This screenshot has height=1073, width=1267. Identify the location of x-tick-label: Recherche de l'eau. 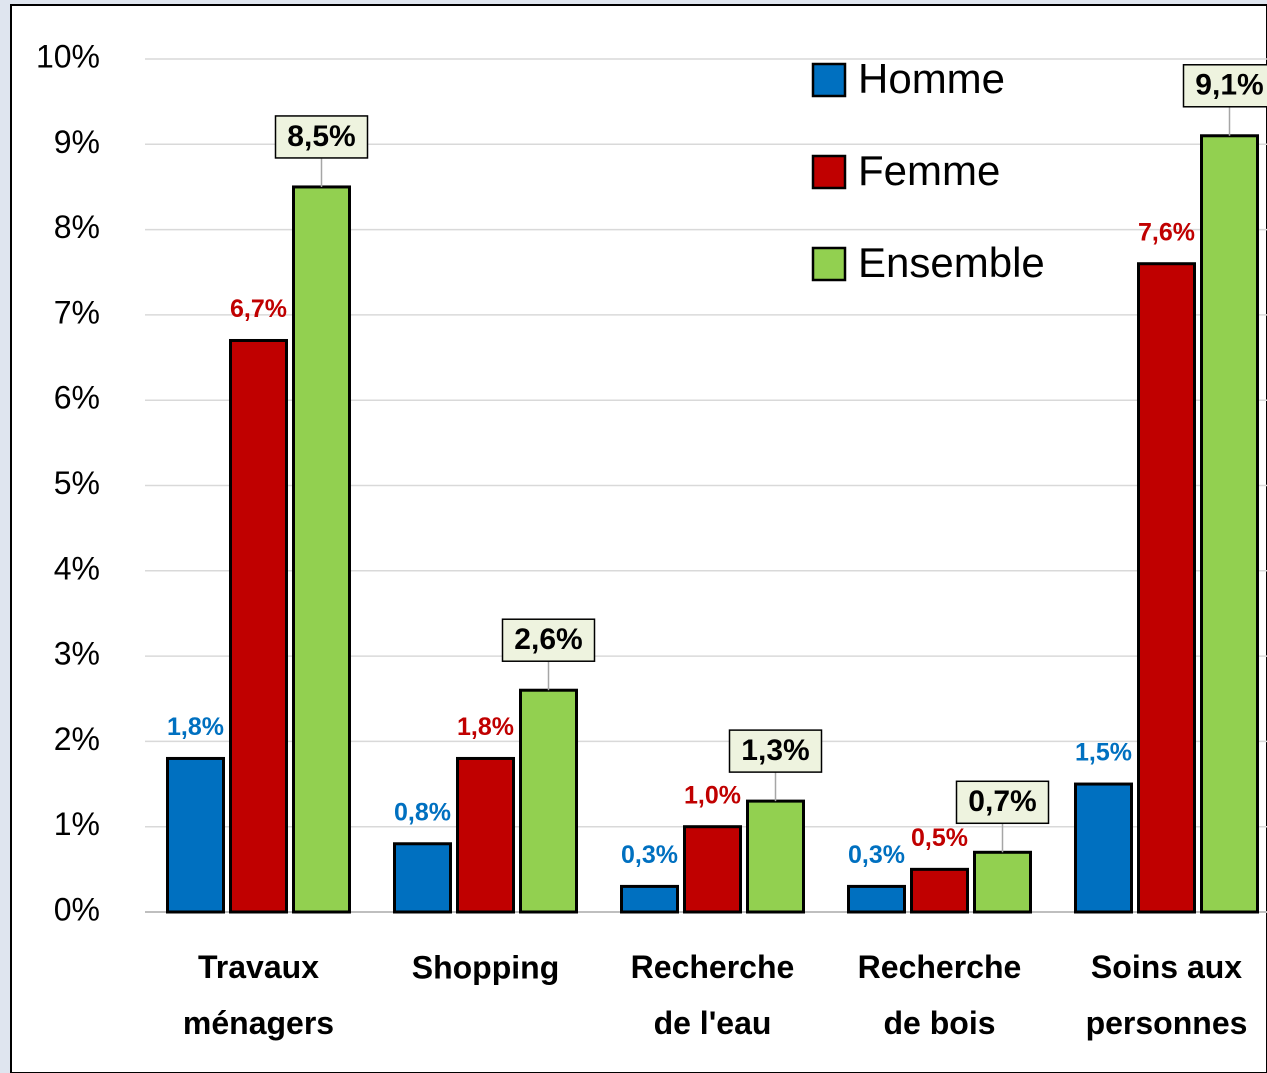
(713, 995).